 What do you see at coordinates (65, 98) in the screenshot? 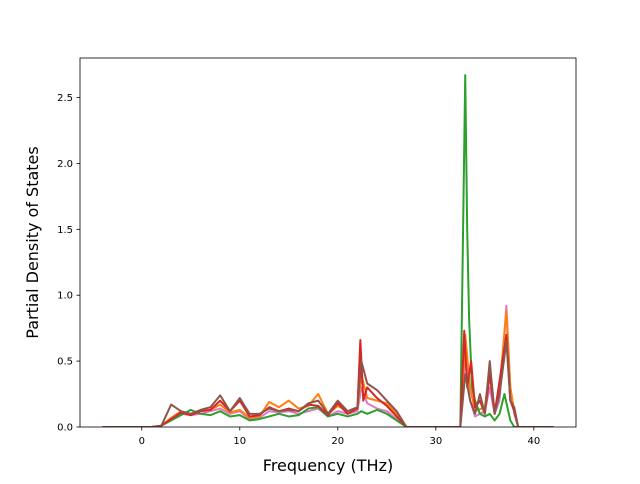
I see `y-tick-label: 2.5` at bounding box center [65, 98].